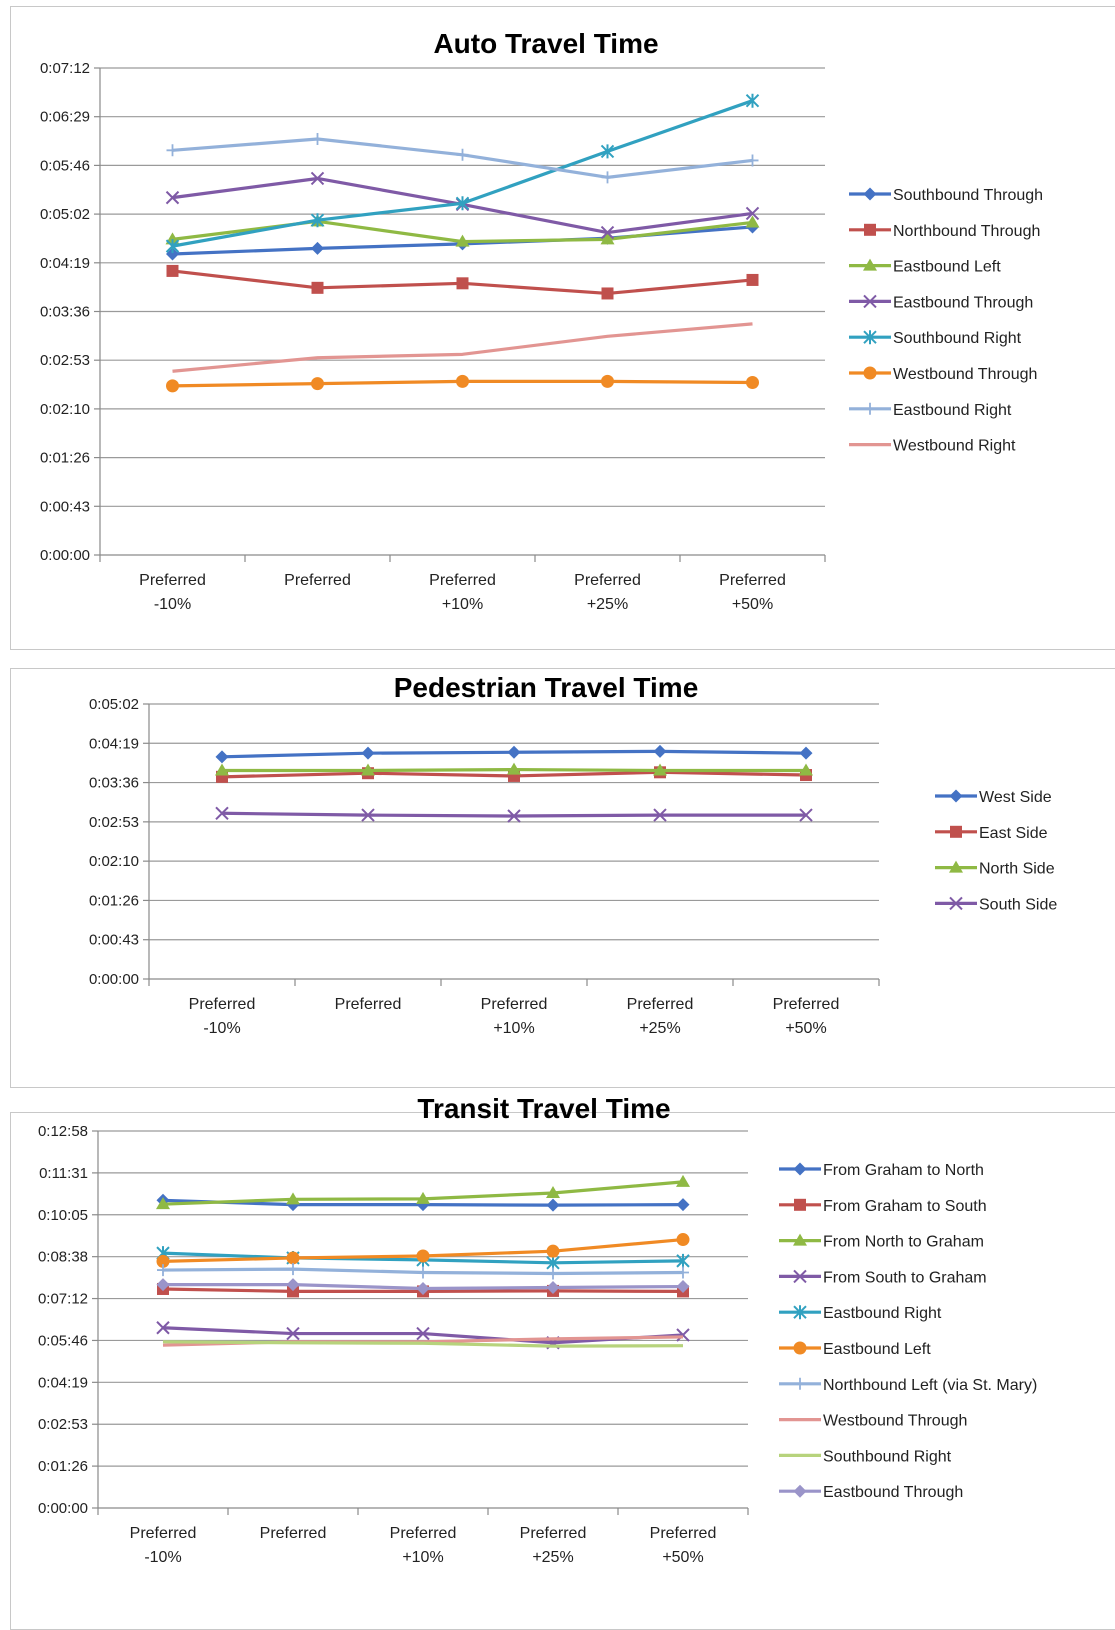  What do you see at coordinates (607, 592) in the screenshot?
I see `auto-travel-time-x-tick-label: Preferred +25%` at bounding box center [607, 592].